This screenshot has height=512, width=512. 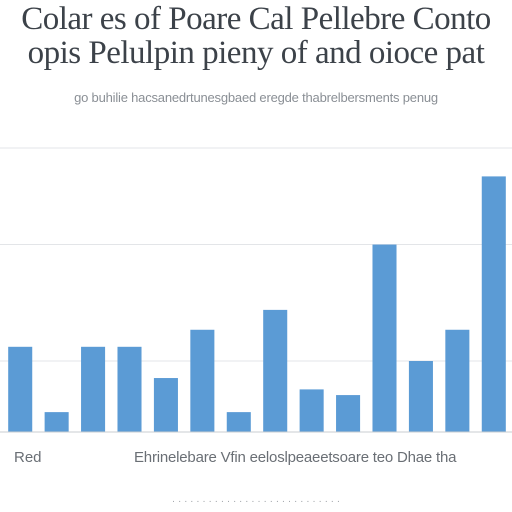 What do you see at coordinates (256, 53) in the screenshot?
I see `chart-title-line-2: opis Pelulpin pieny of and oioce pat` at bounding box center [256, 53].